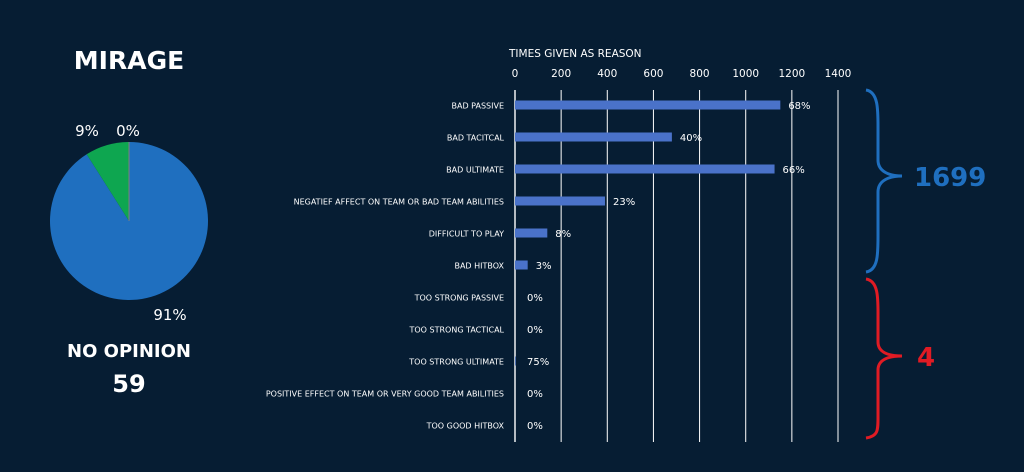 The image size is (1024, 472). I want to click on bar-value-label: 68%, so click(799, 106).